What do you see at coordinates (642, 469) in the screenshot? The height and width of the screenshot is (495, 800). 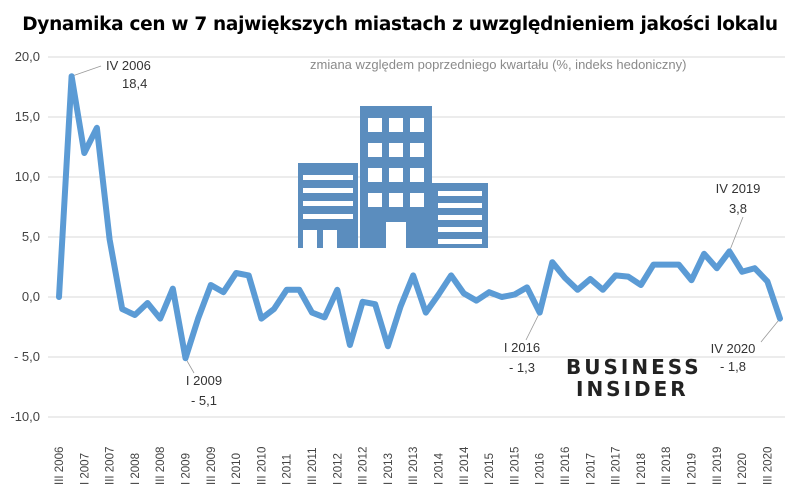 I see `x-tick-label: I 2018` at bounding box center [642, 469].